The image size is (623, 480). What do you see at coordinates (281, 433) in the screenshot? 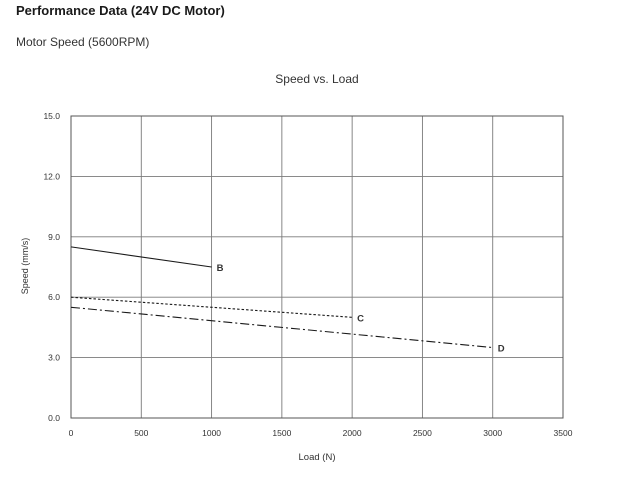
I see `x-tick-label: 1500` at bounding box center [281, 433].